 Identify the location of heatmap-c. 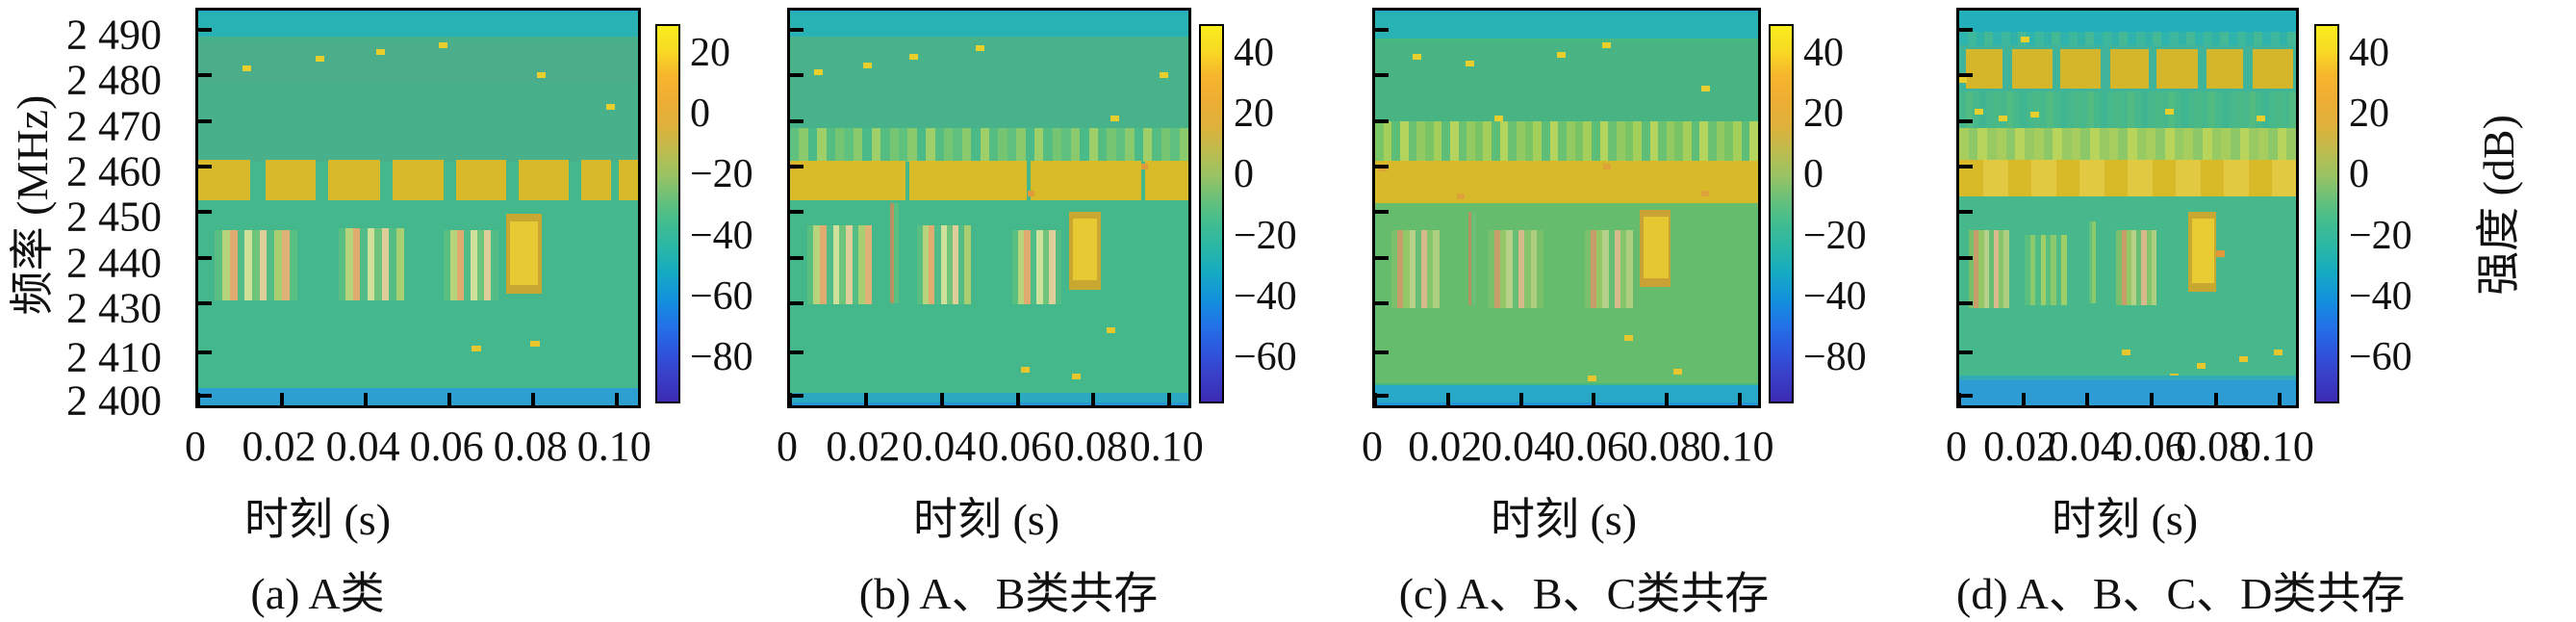
(1566, 208).